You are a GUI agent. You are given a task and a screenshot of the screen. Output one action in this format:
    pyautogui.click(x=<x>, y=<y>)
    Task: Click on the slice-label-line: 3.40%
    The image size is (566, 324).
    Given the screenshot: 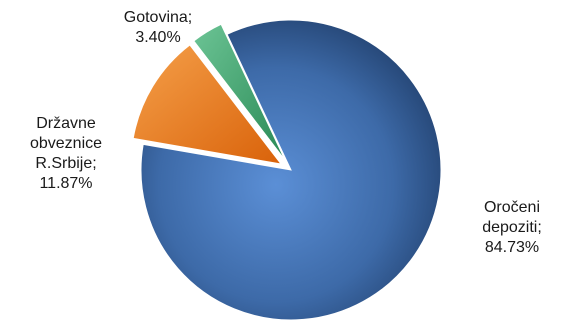 What is the action you would take?
    pyautogui.click(x=157, y=37)
    